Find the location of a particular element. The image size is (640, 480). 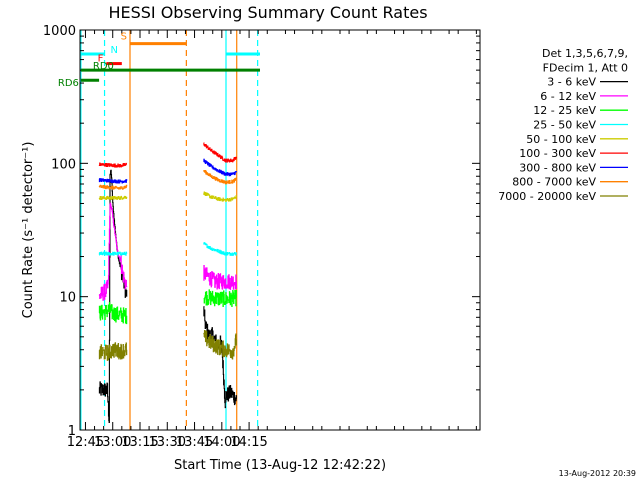

legend-label: 300 - 800 keV is located at coordinates (557, 167).